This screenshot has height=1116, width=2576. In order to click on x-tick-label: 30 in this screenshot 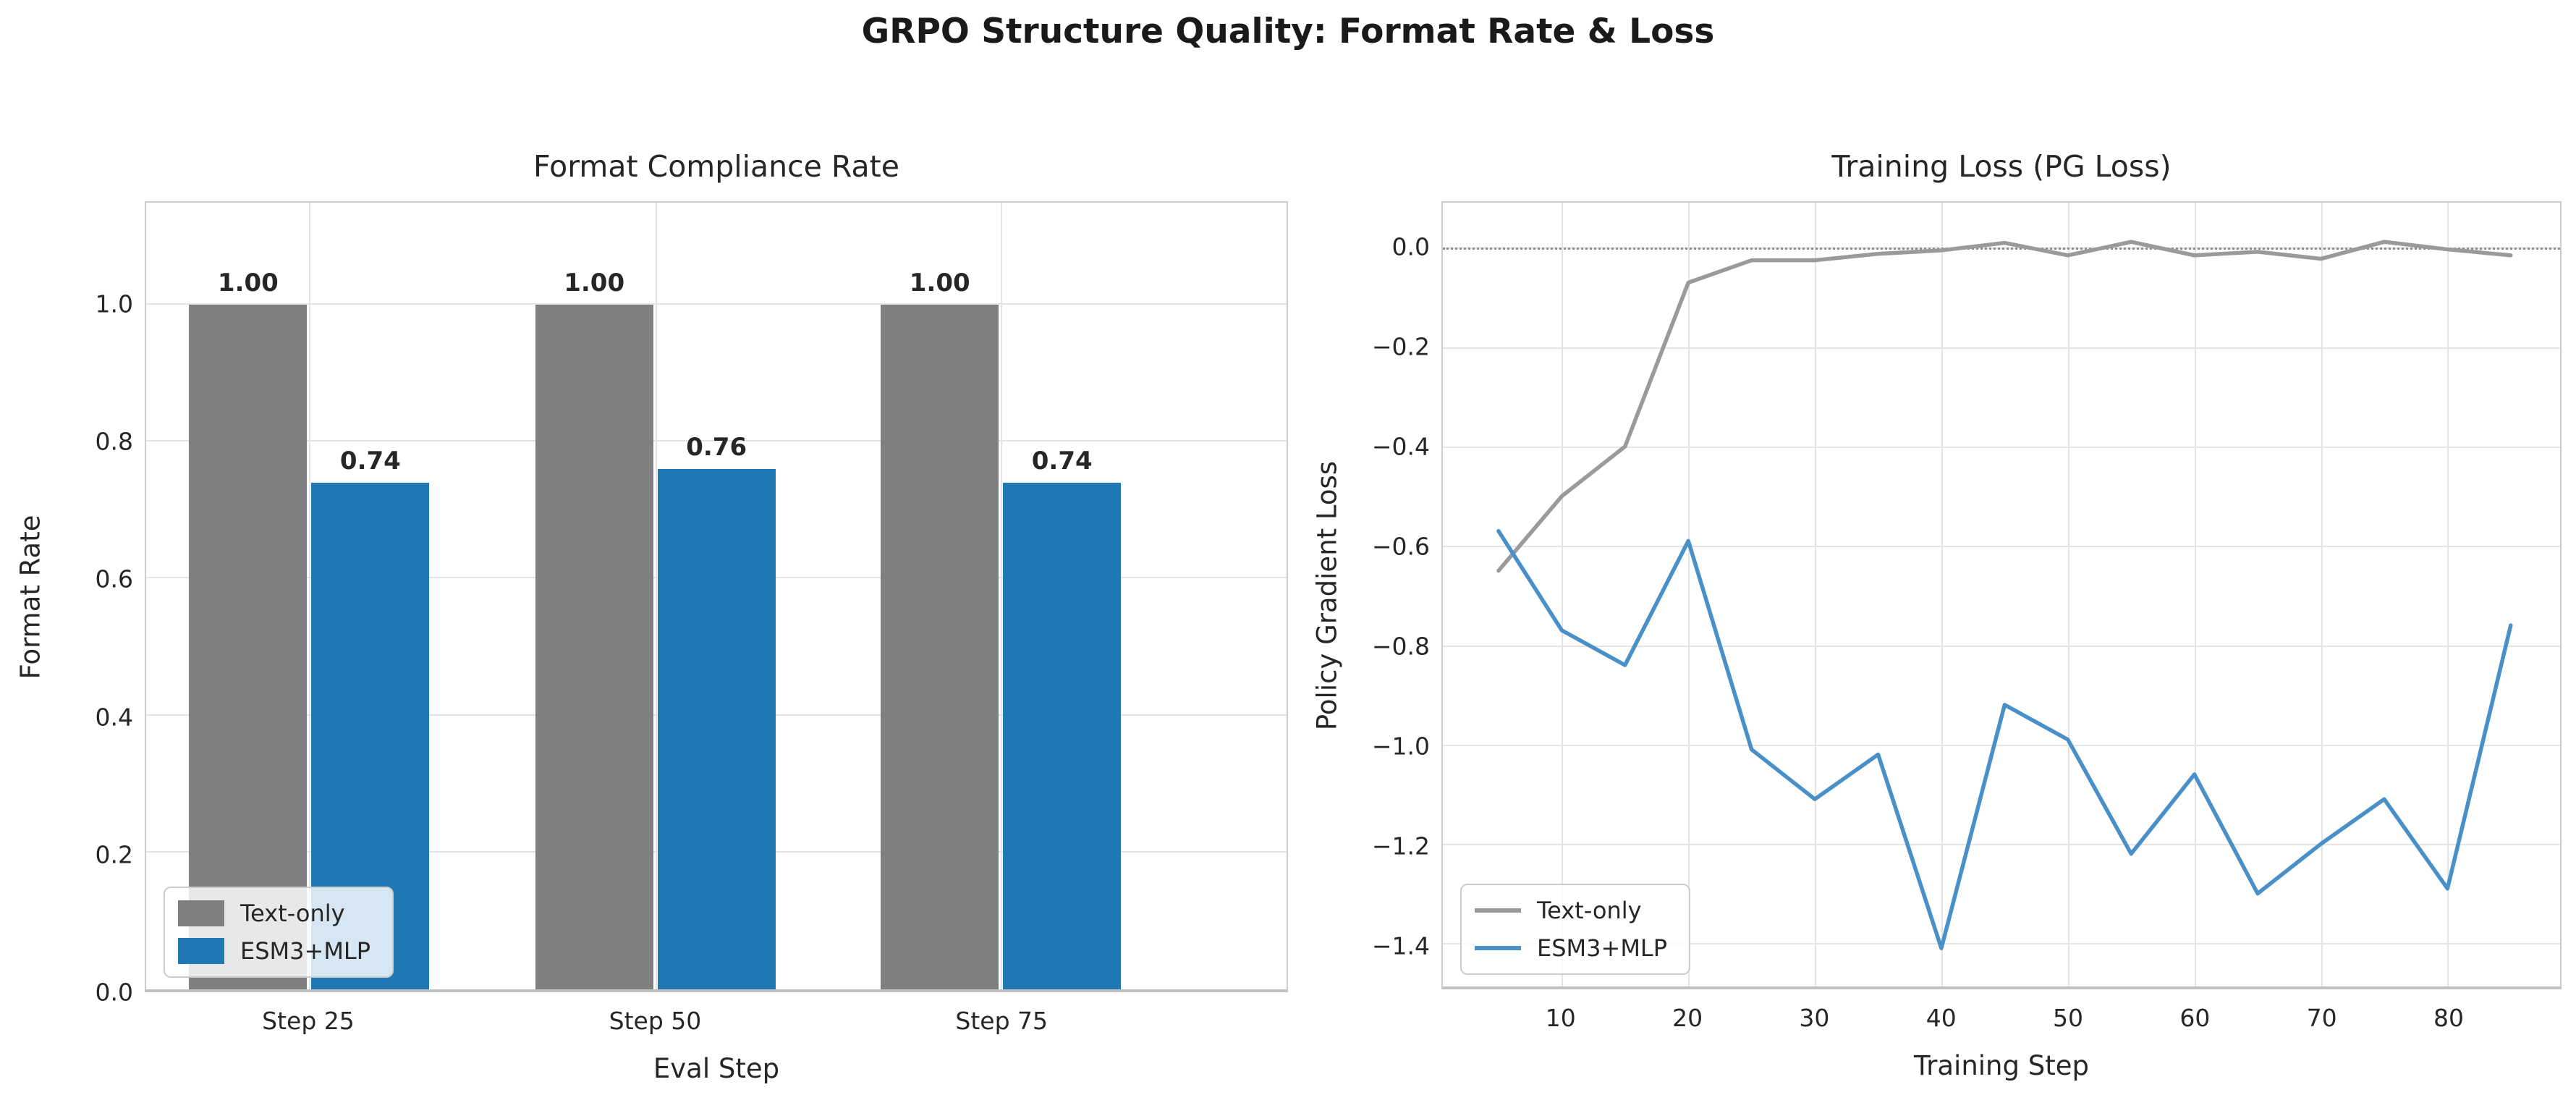, I will do `click(1814, 1018)`.